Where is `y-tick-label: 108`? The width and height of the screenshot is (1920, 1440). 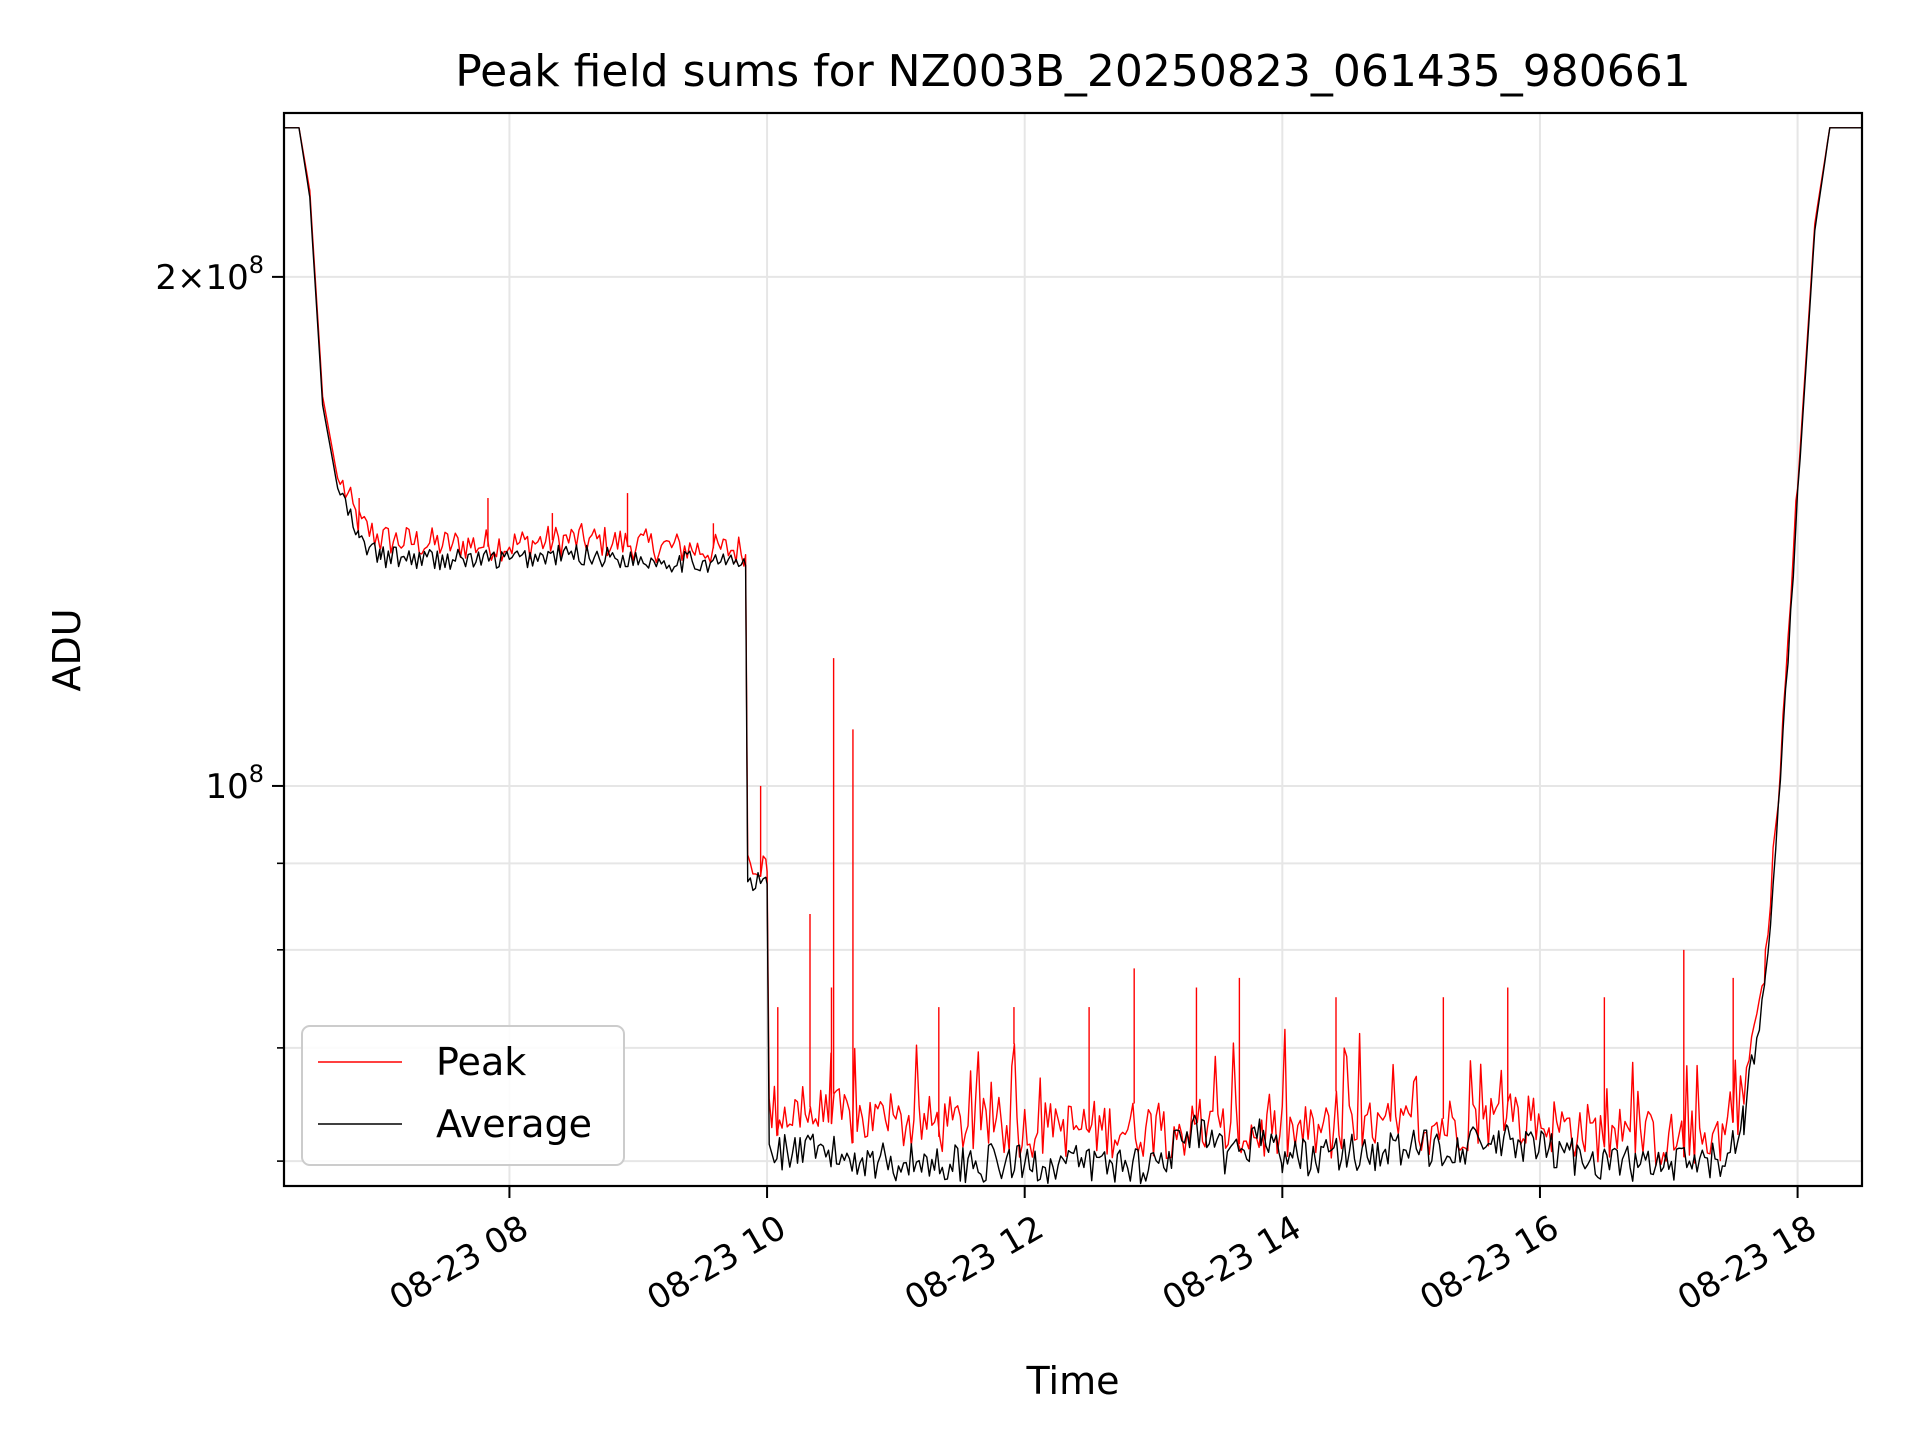 y-tick-label: 108 is located at coordinates (234, 783).